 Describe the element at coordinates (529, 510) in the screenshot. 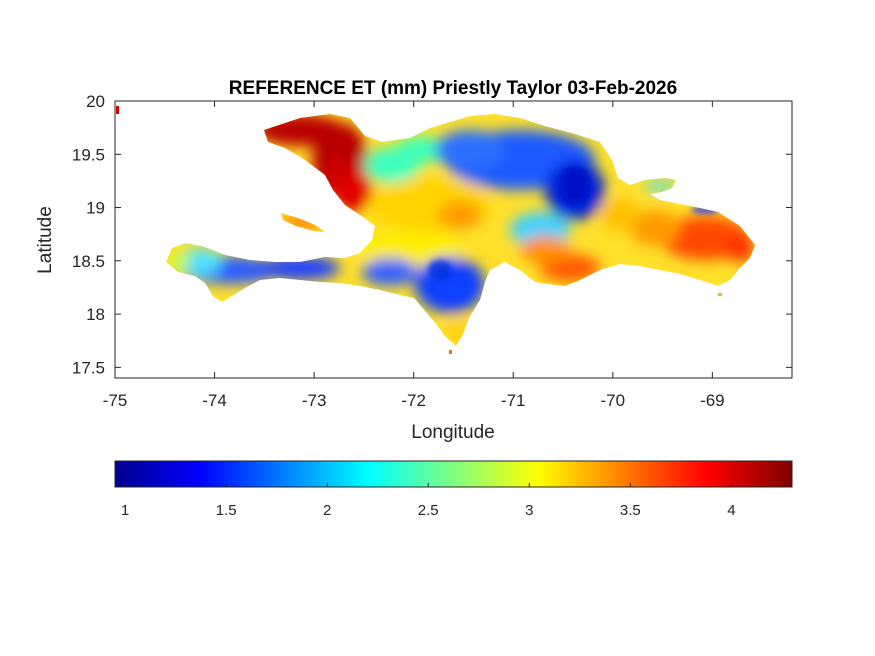

I see `colorbar-tick-label: 3` at that location.